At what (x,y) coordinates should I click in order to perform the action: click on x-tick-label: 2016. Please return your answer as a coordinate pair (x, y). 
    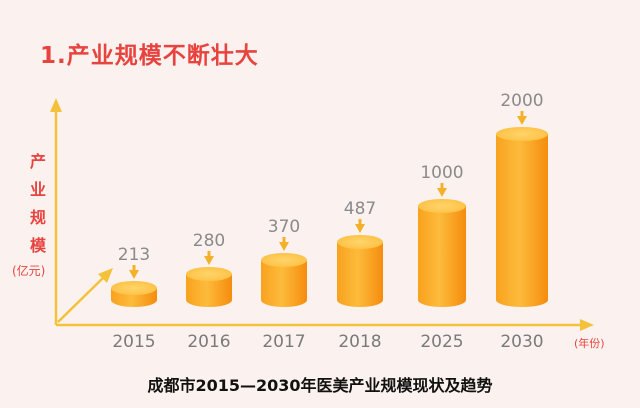
    Looking at the image, I should click on (208, 342).